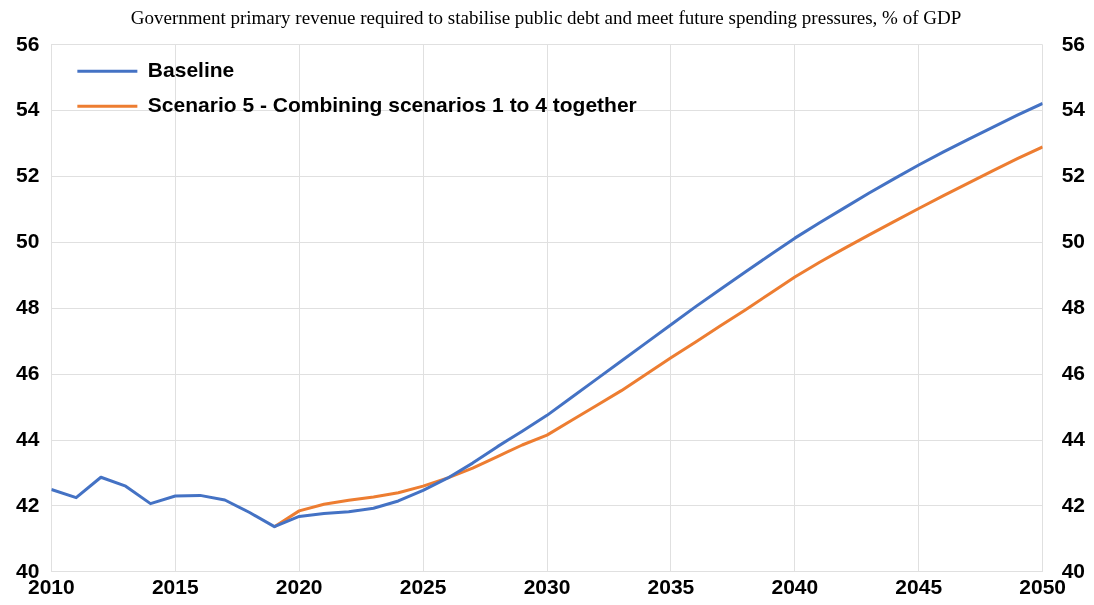  Describe the element at coordinates (28, 241) in the screenshot. I see `y-tick-label: 50` at that location.